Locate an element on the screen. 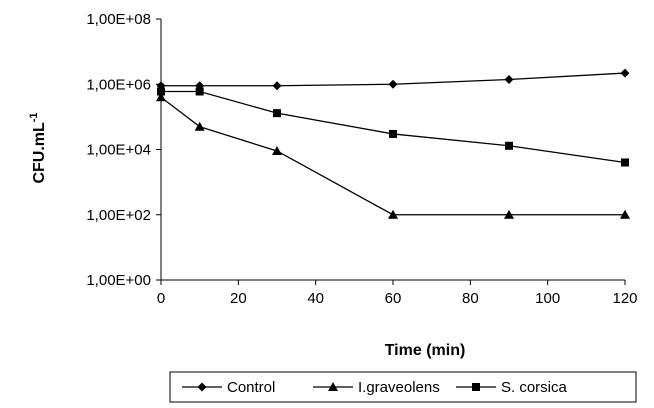  y-axis-title: CFU.mL-1 is located at coordinates (38, 147).